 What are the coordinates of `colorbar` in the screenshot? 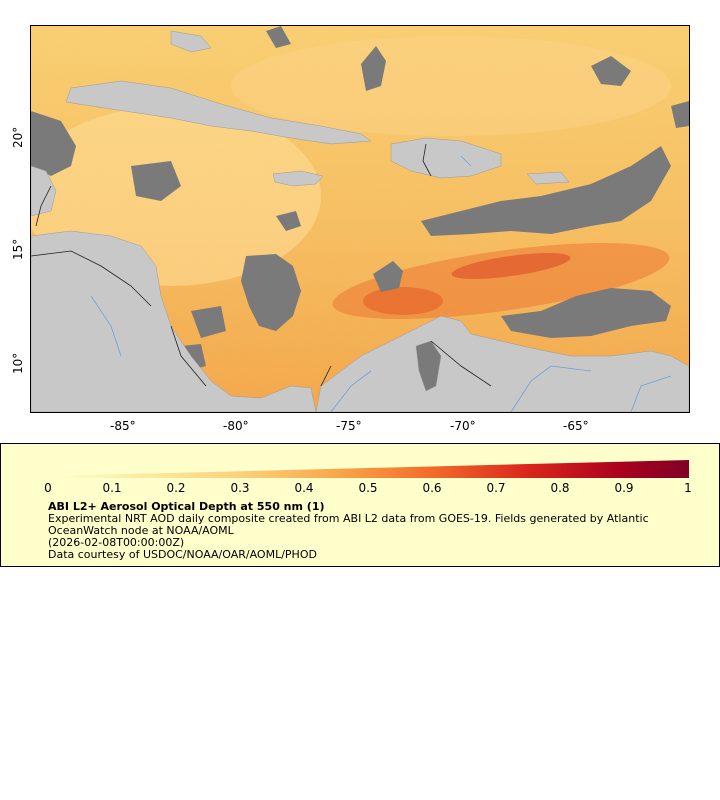 It's located at (368, 469).